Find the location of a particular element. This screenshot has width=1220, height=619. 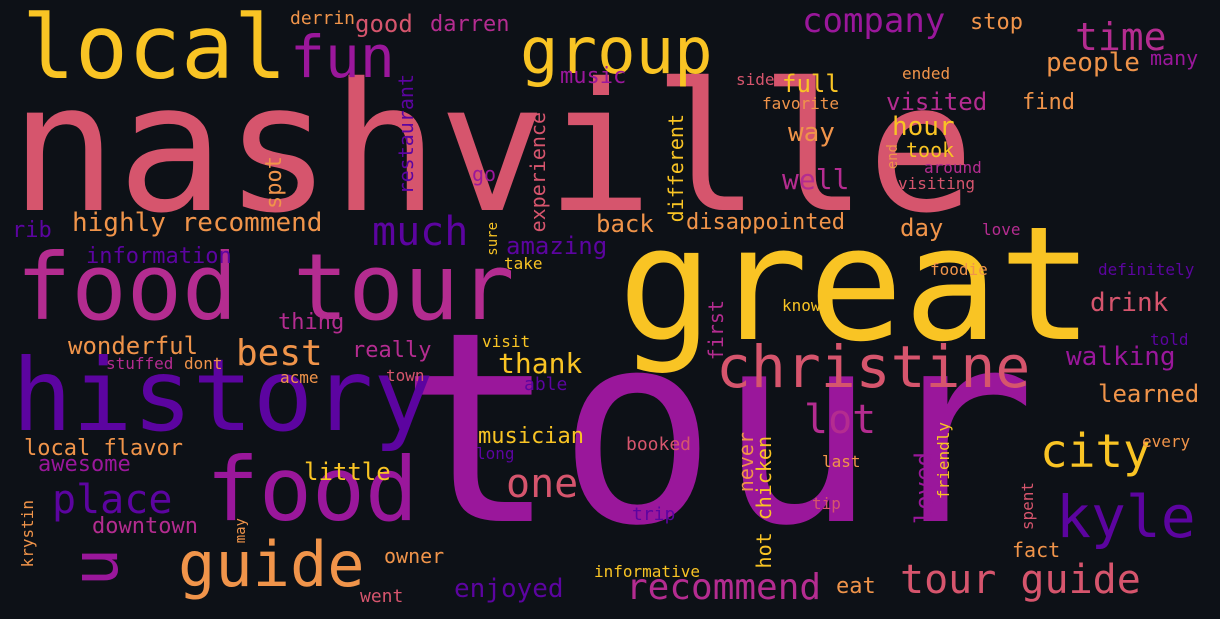

word-drink: drink is located at coordinates (1129, 303).